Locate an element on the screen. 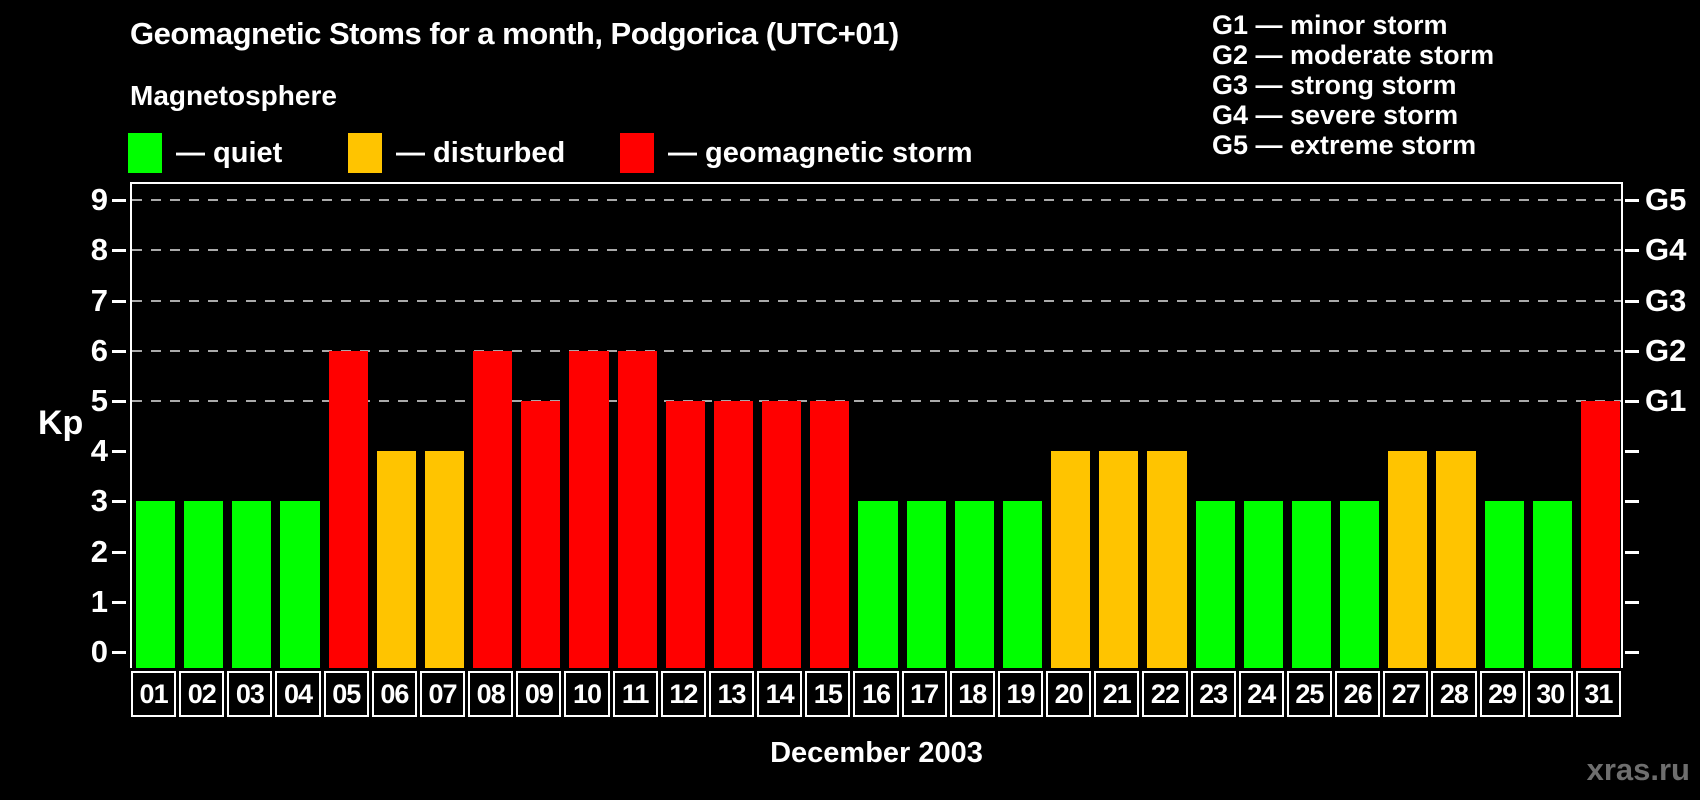 This screenshot has height=800, width=1700. day-label-20: 20 is located at coordinates (1069, 694).